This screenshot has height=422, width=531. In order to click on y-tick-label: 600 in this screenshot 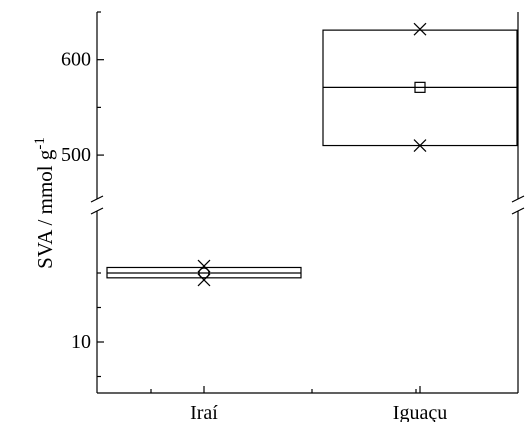, I will do `click(76, 60)`.